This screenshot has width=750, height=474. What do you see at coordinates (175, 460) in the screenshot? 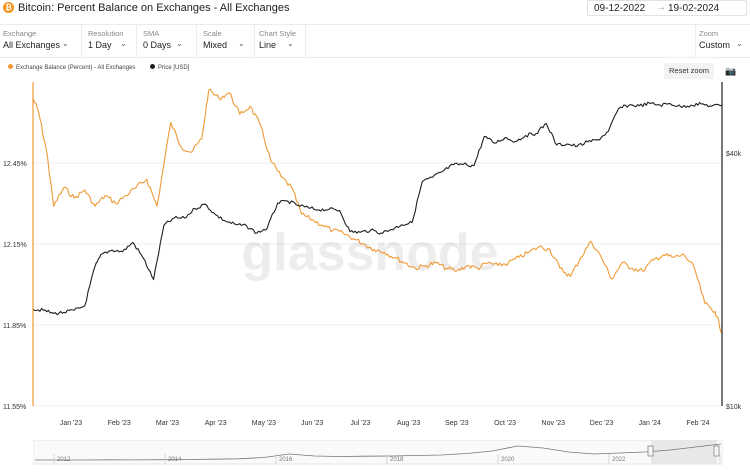
I see `navigator-year-label: 2014` at bounding box center [175, 460].